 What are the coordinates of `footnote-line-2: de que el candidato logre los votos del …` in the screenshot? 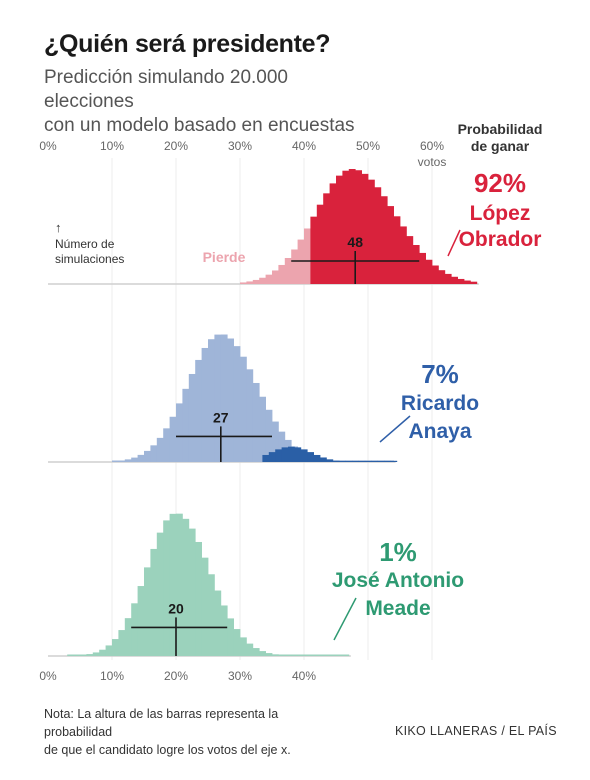 It's located at (167, 750).